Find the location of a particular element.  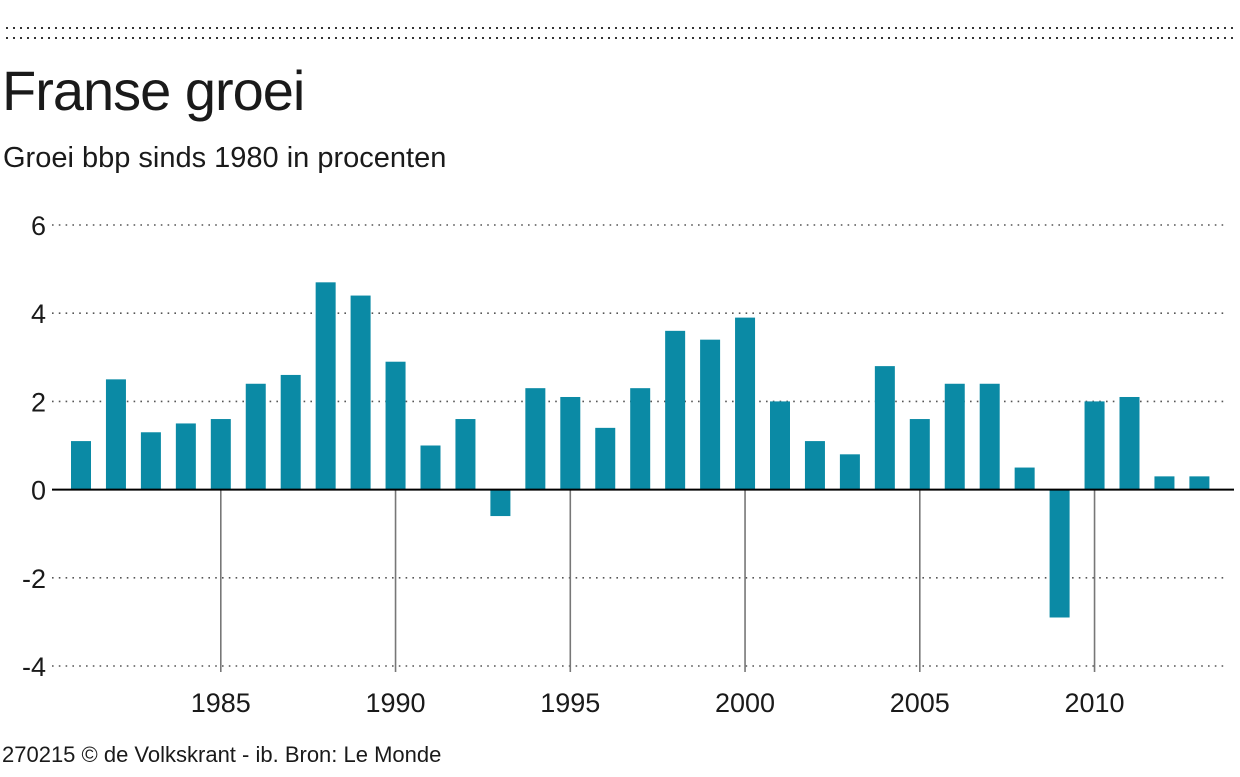

x-tick-label-2005: 2005 is located at coordinates (920, 703).